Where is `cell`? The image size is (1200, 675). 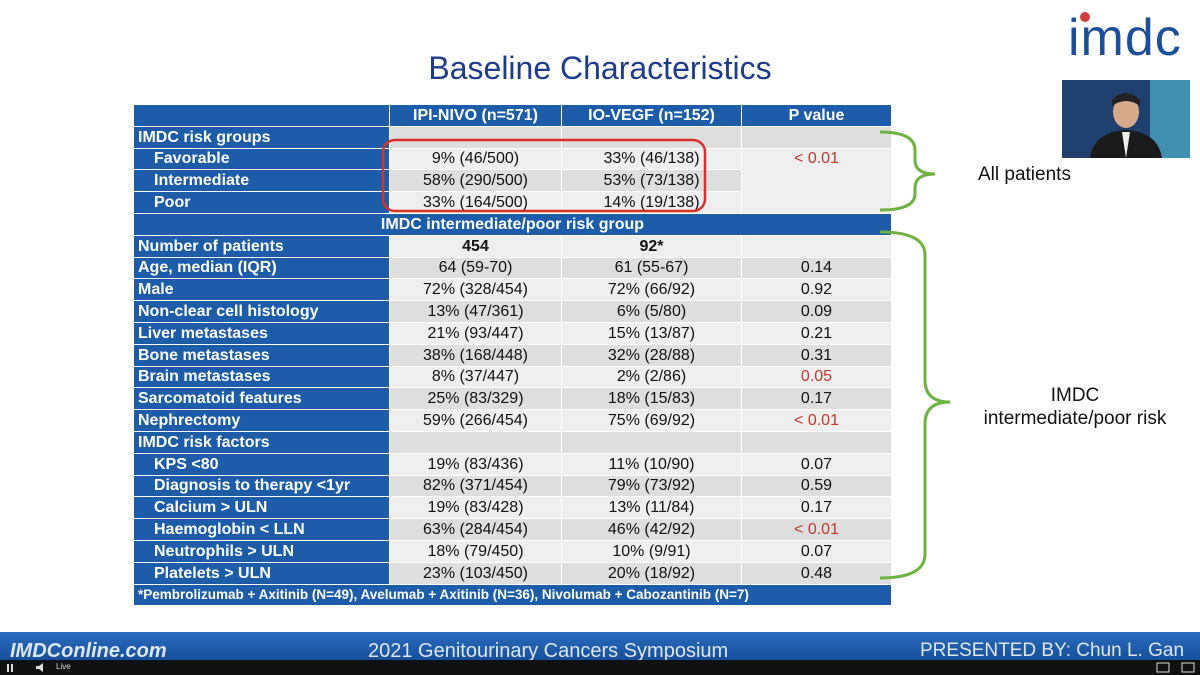
cell is located at coordinates (475, 442).